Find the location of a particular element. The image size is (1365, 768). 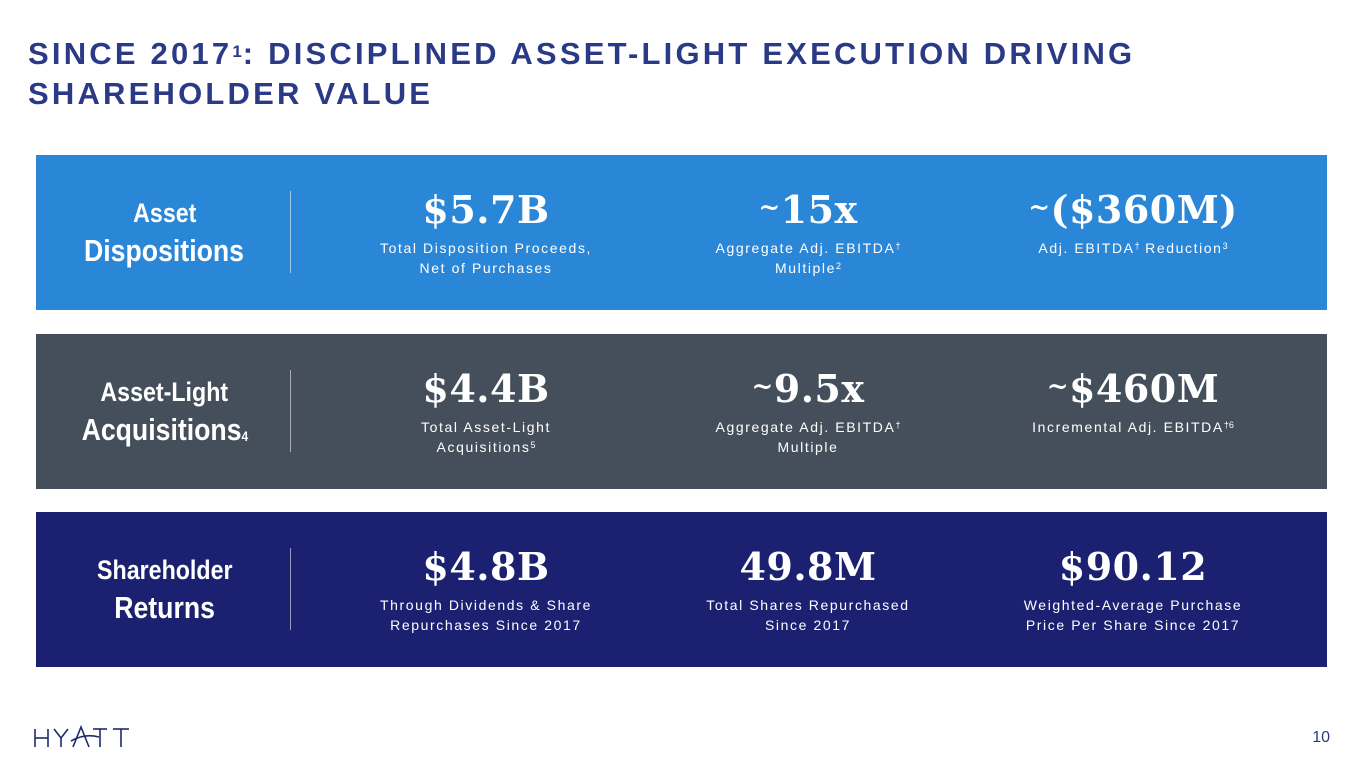

stat-ebitda-reduction: ~($360M) Adj. EBITDA† Reduction3 is located at coordinates (1133, 222).